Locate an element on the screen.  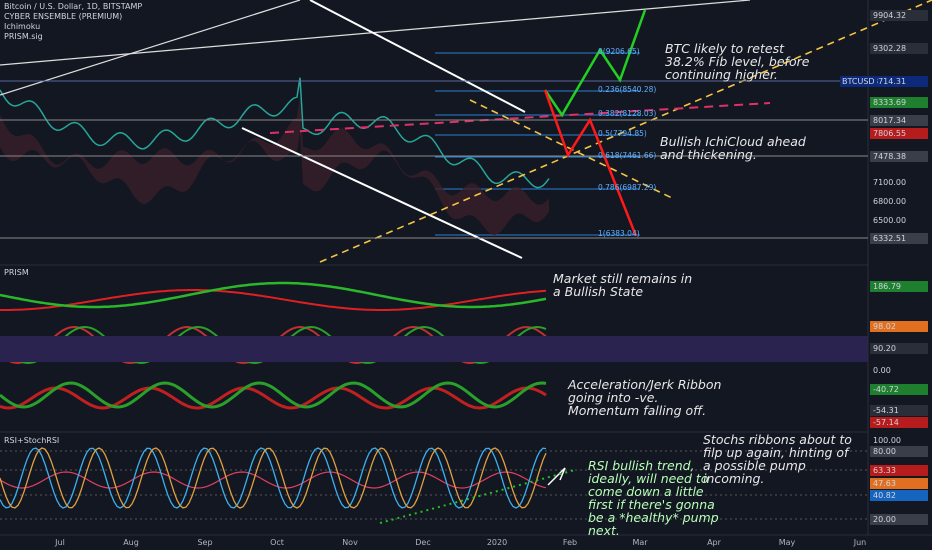
price-value: 9302.28 is located at coordinates (890, 48).